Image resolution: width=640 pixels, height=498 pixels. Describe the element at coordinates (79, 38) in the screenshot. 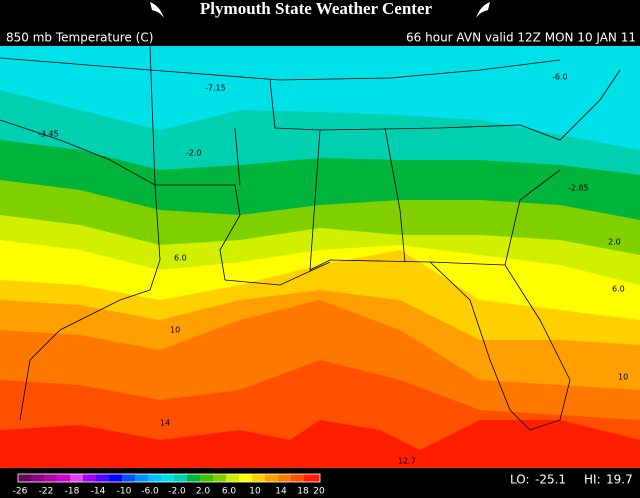

I see `product-label: 850 mb Temperature (C)` at that location.